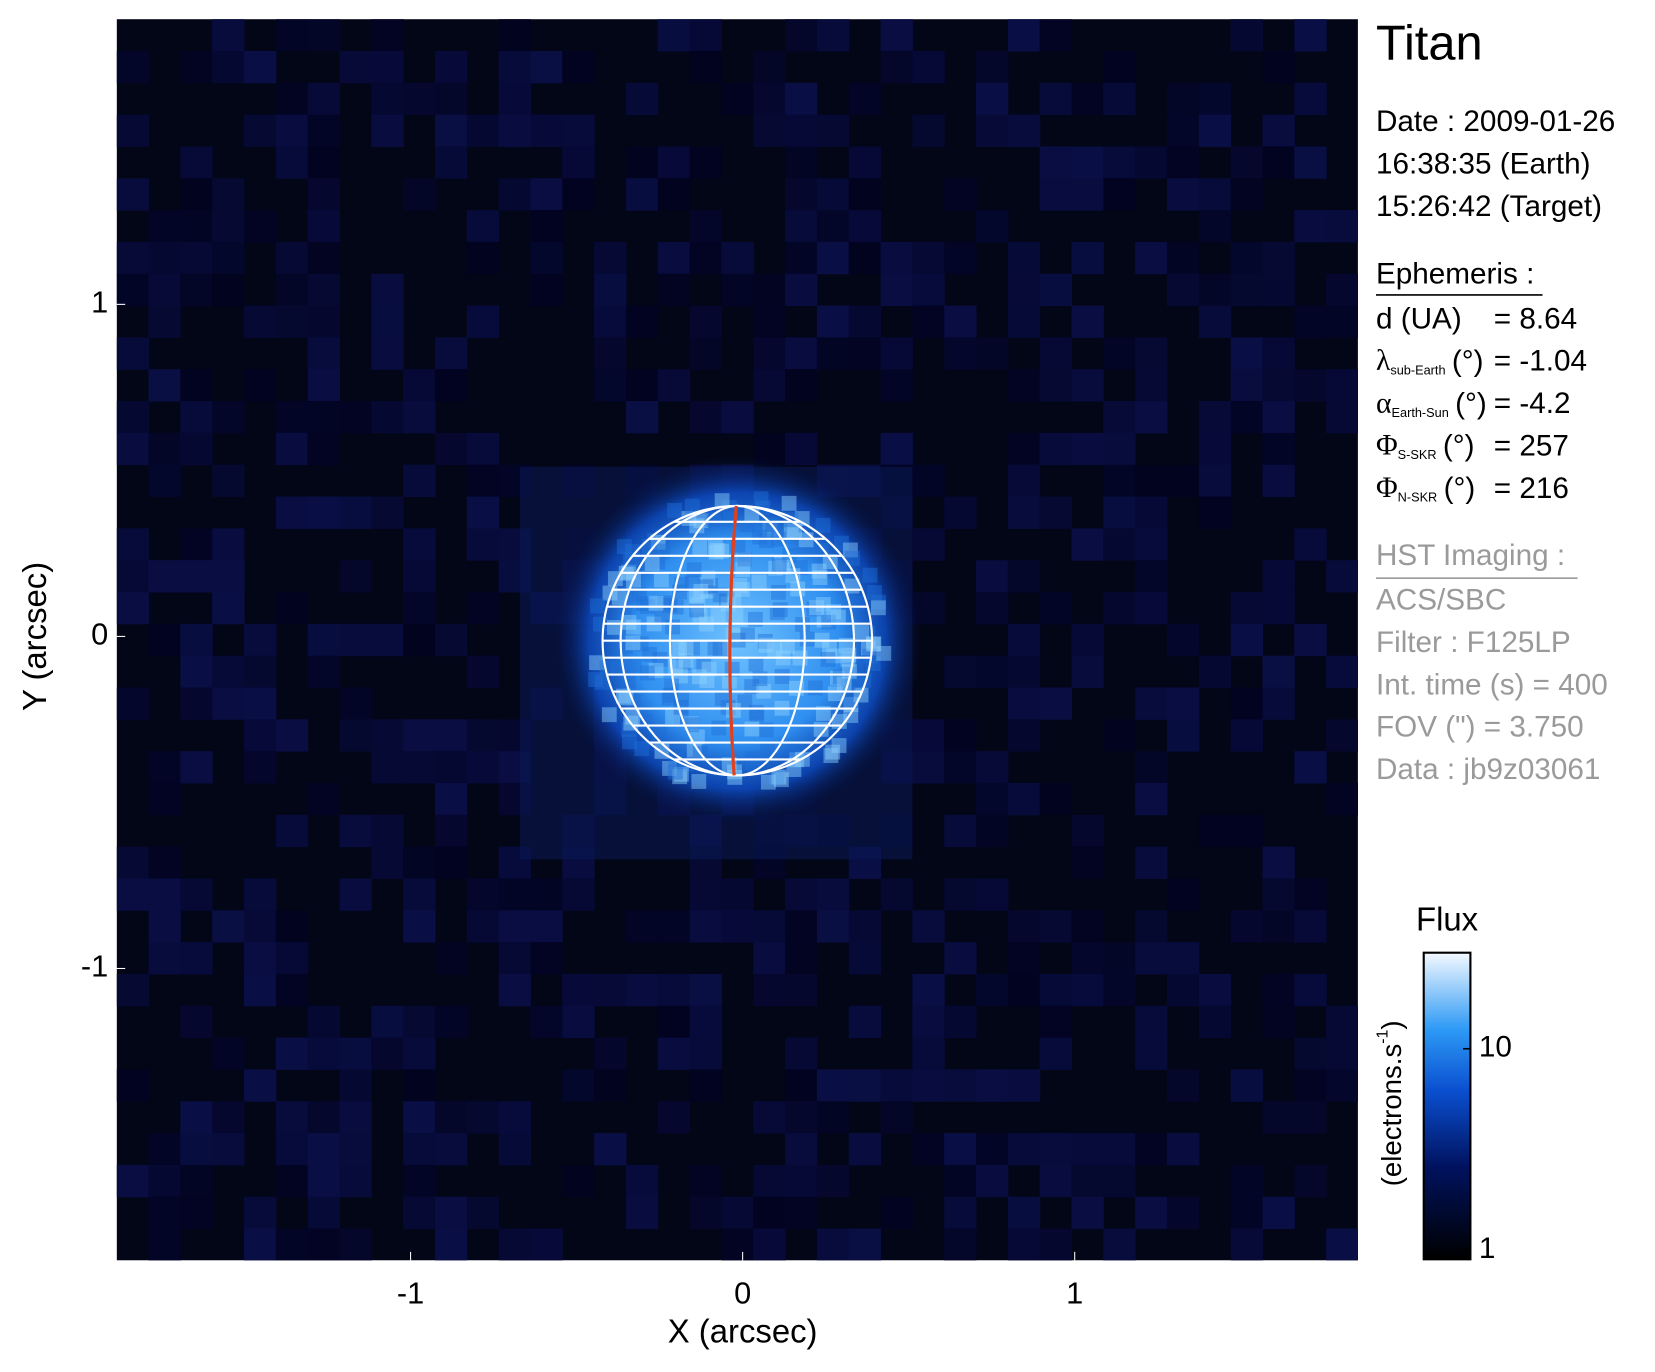  Describe the element at coordinates (1531, 446) in the screenshot. I see `ephemeris-value: = 257` at that location.